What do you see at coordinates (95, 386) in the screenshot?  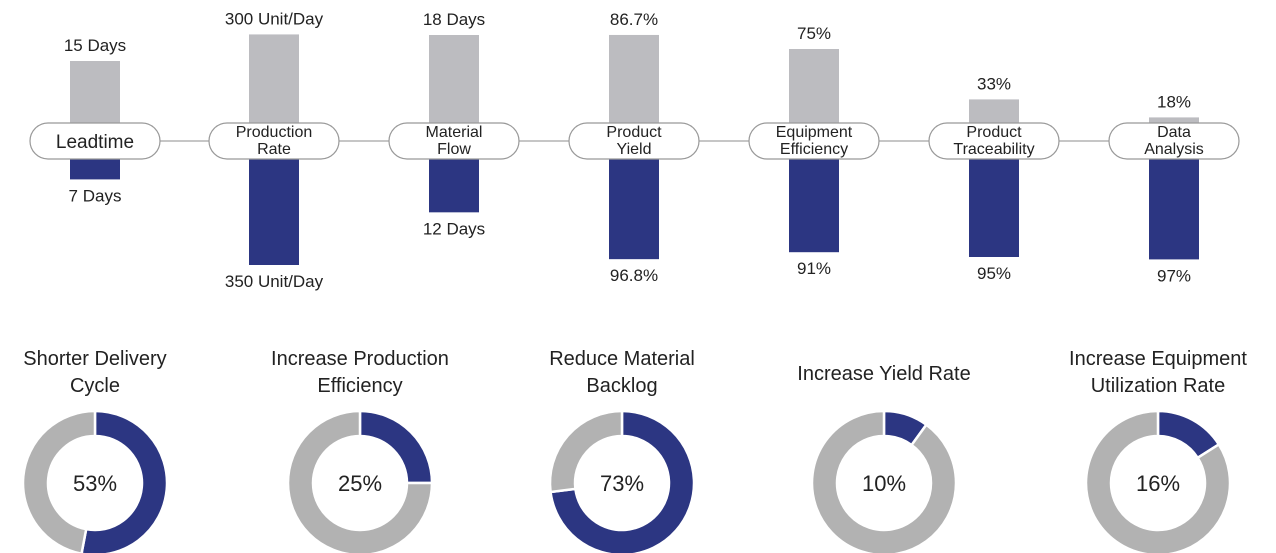 I see `donut-title: Cycle` at bounding box center [95, 386].